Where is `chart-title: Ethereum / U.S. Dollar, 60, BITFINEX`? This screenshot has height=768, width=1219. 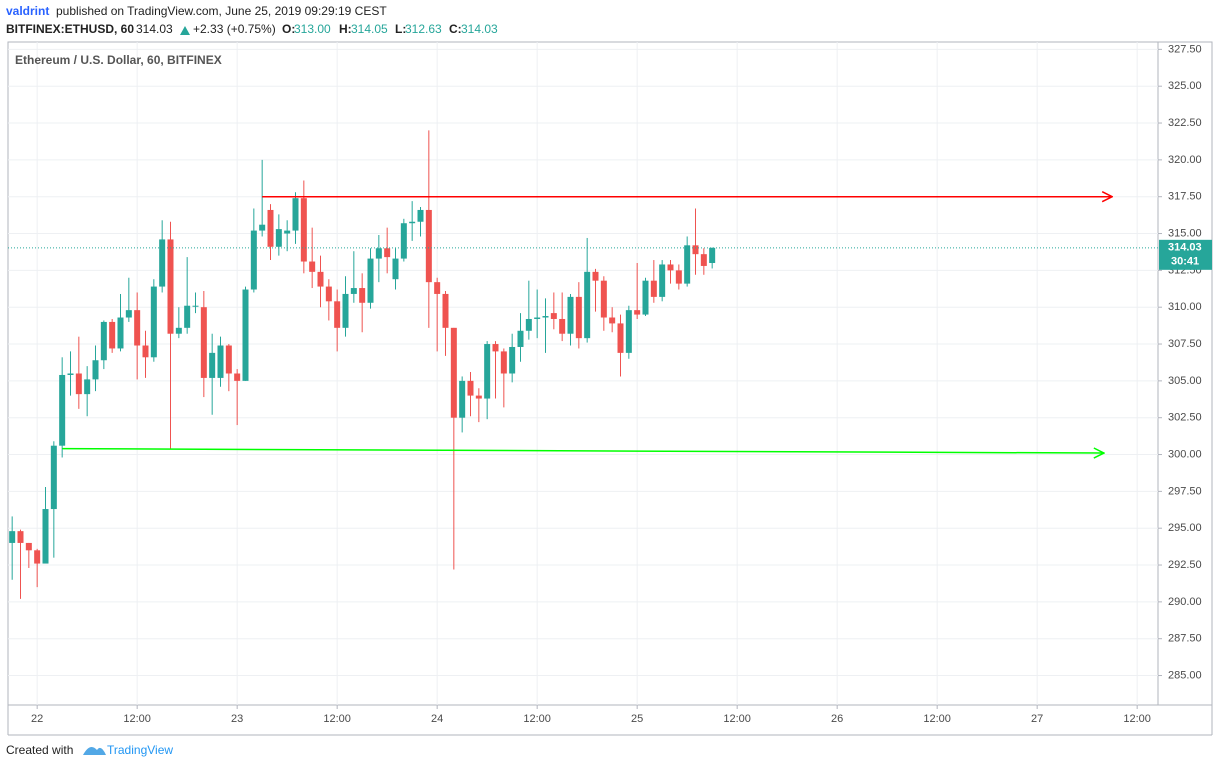
chart-title: Ethereum / U.S. Dollar, 60, BITFINEX is located at coordinates (118, 60).